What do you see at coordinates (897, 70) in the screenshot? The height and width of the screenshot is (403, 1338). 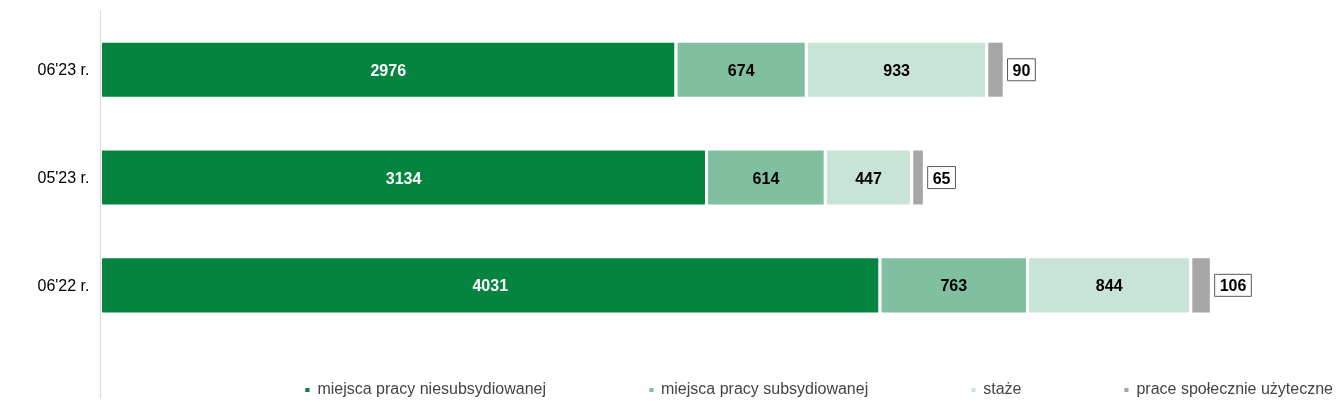 I see `data-label: 933` at bounding box center [897, 70].